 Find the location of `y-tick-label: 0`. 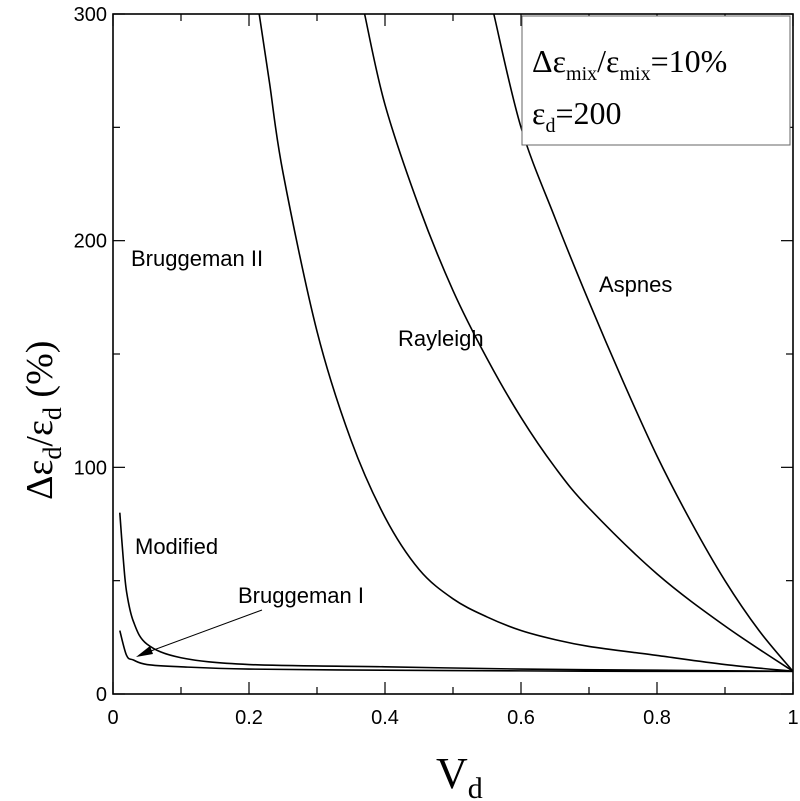

y-tick-label: 0 is located at coordinates (101, 695).